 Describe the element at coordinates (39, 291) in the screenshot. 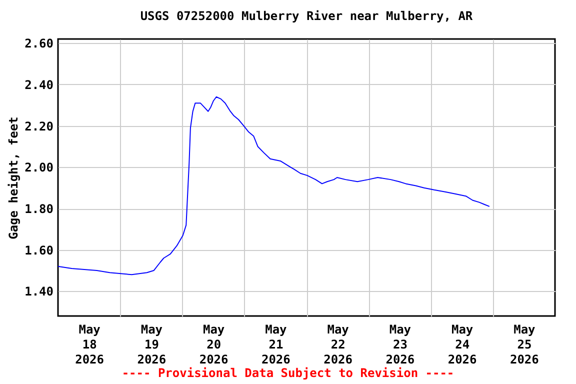

I see `y-tick-label: 1.40` at that location.